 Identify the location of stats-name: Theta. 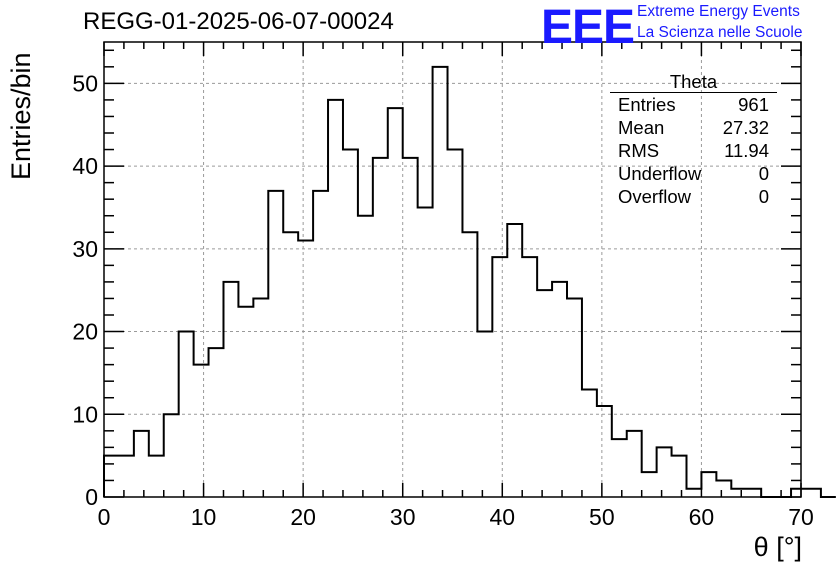
(693, 81).